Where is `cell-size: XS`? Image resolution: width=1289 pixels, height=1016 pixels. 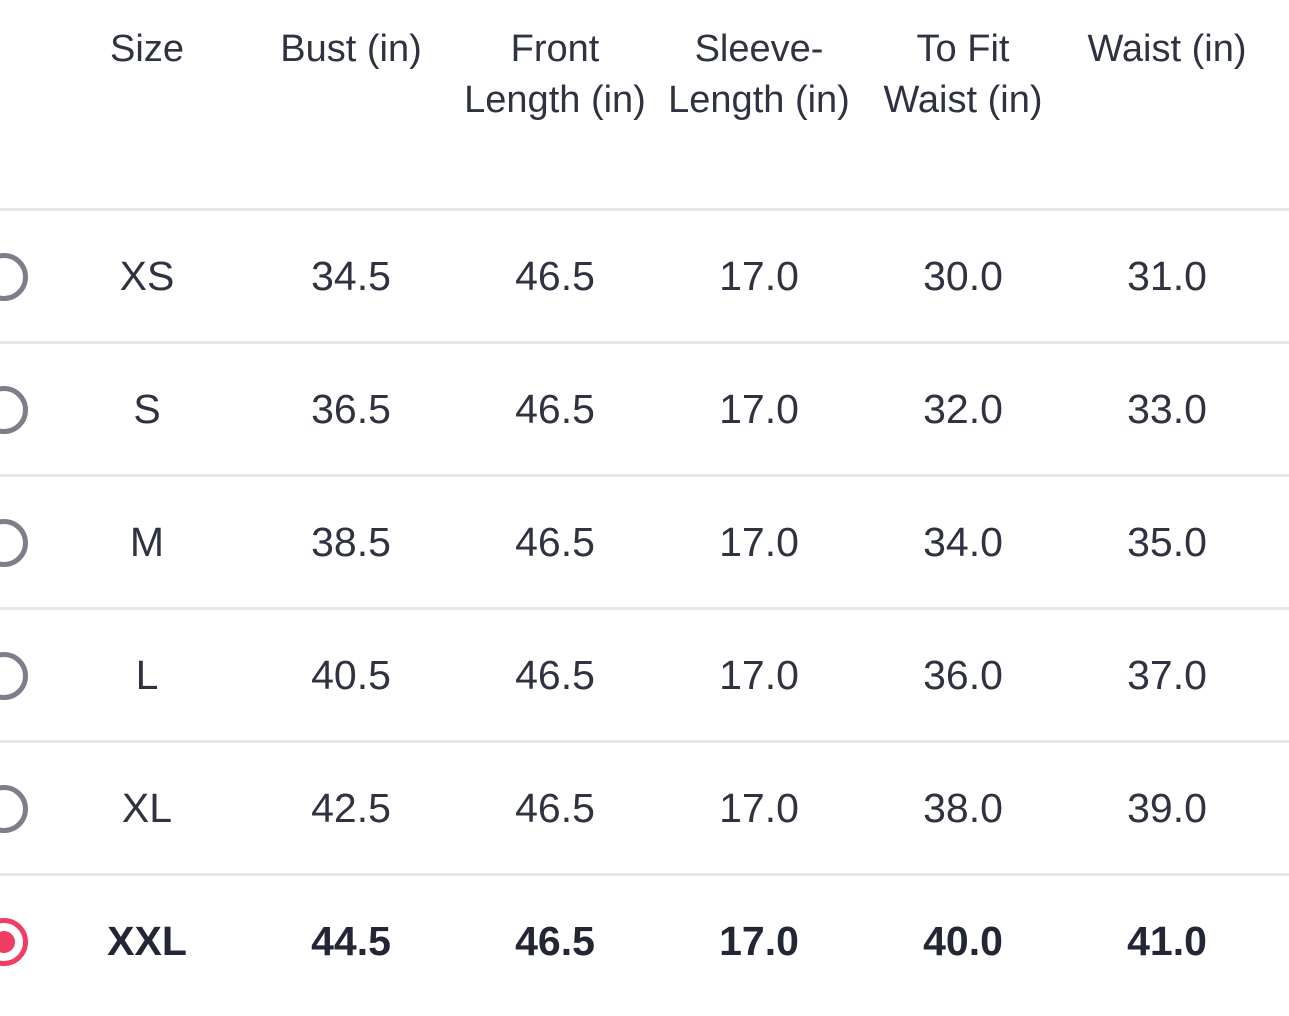
cell-size: XS is located at coordinates (147, 276).